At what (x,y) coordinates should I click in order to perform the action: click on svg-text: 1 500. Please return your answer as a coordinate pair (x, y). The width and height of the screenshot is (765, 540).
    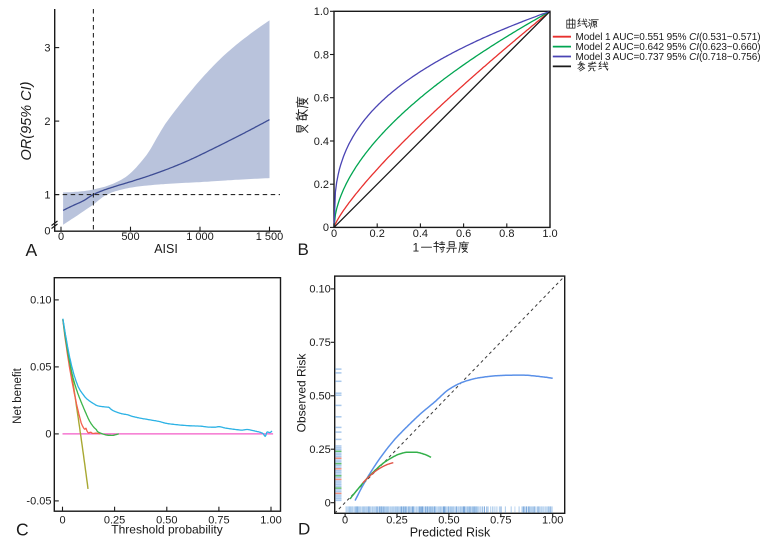
    Looking at the image, I should click on (270, 237).